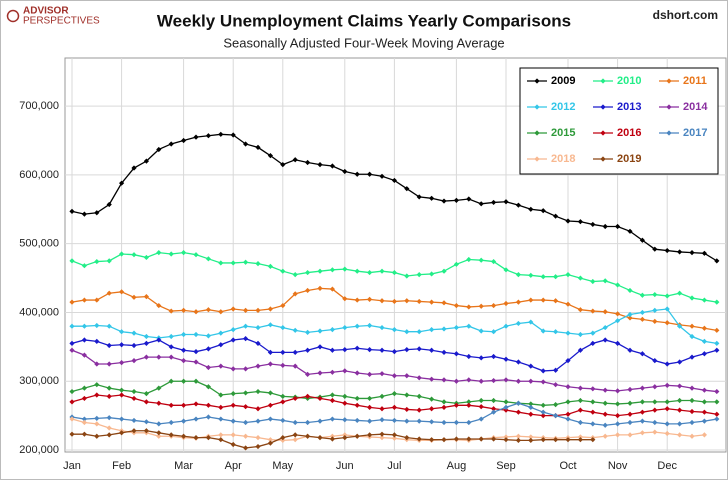 The height and width of the screenshot is (480, 728). Describe the element at coordinates (61, 21) in the screenshot. I see `logo-text: PERSPECTIVES` at that location.